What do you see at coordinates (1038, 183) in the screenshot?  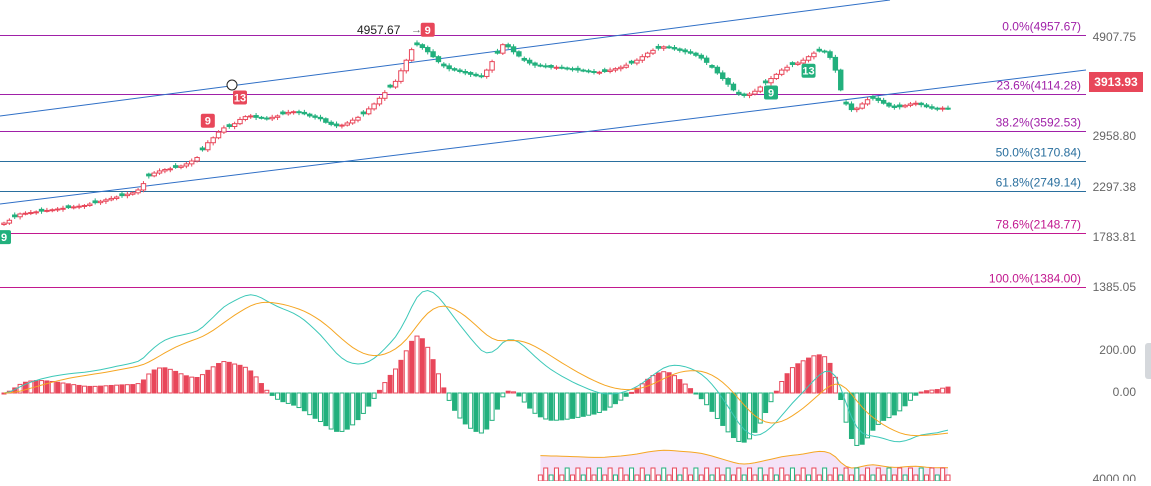 I see `fib-label: 61.8%(2749.14)` at bounding box center [1038, 183].